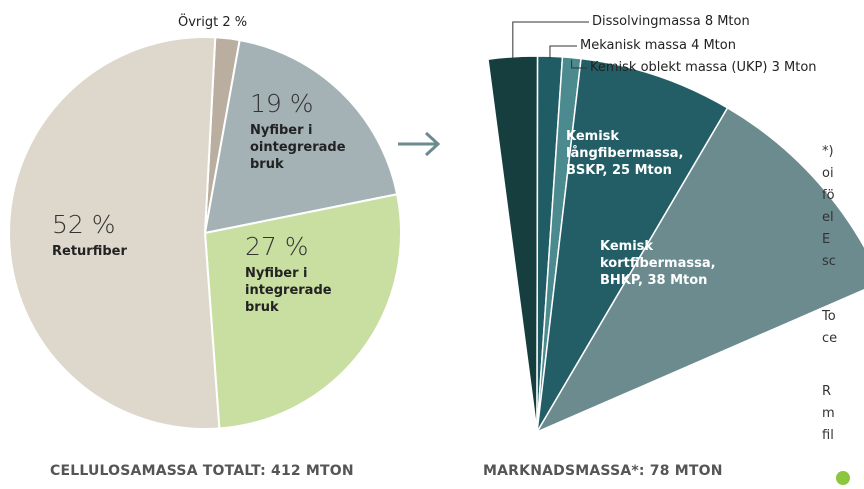  I want to click on value-label: 25 Mton, so click(641, 170).